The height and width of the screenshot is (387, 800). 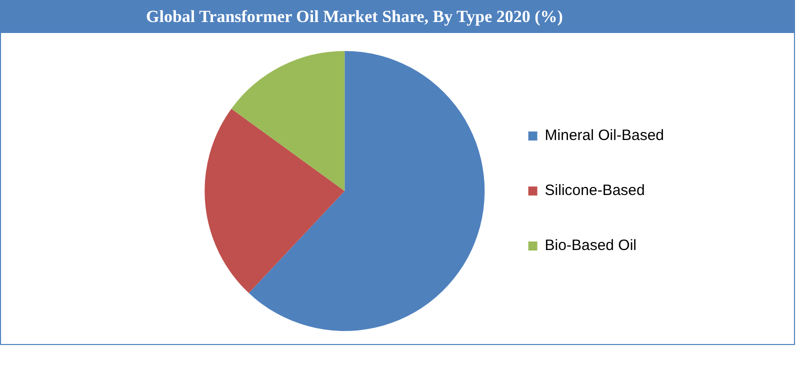 I want to click on chart-title: Global Transformer Oil Market Share, By Type 2020 (%), so click(x=397, y=17).